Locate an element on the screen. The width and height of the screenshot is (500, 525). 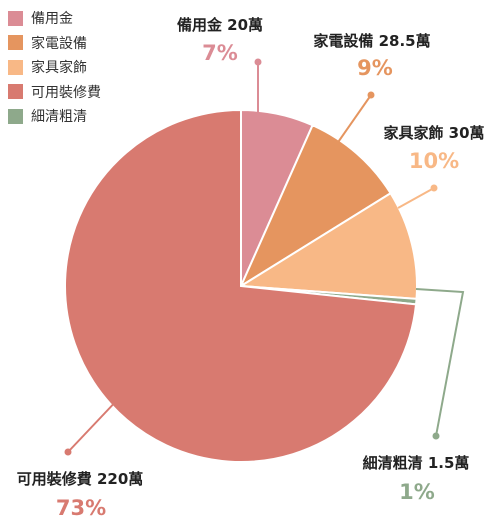
slice-label: 家具家飾 30萬 is located at coordinates (433, 133).